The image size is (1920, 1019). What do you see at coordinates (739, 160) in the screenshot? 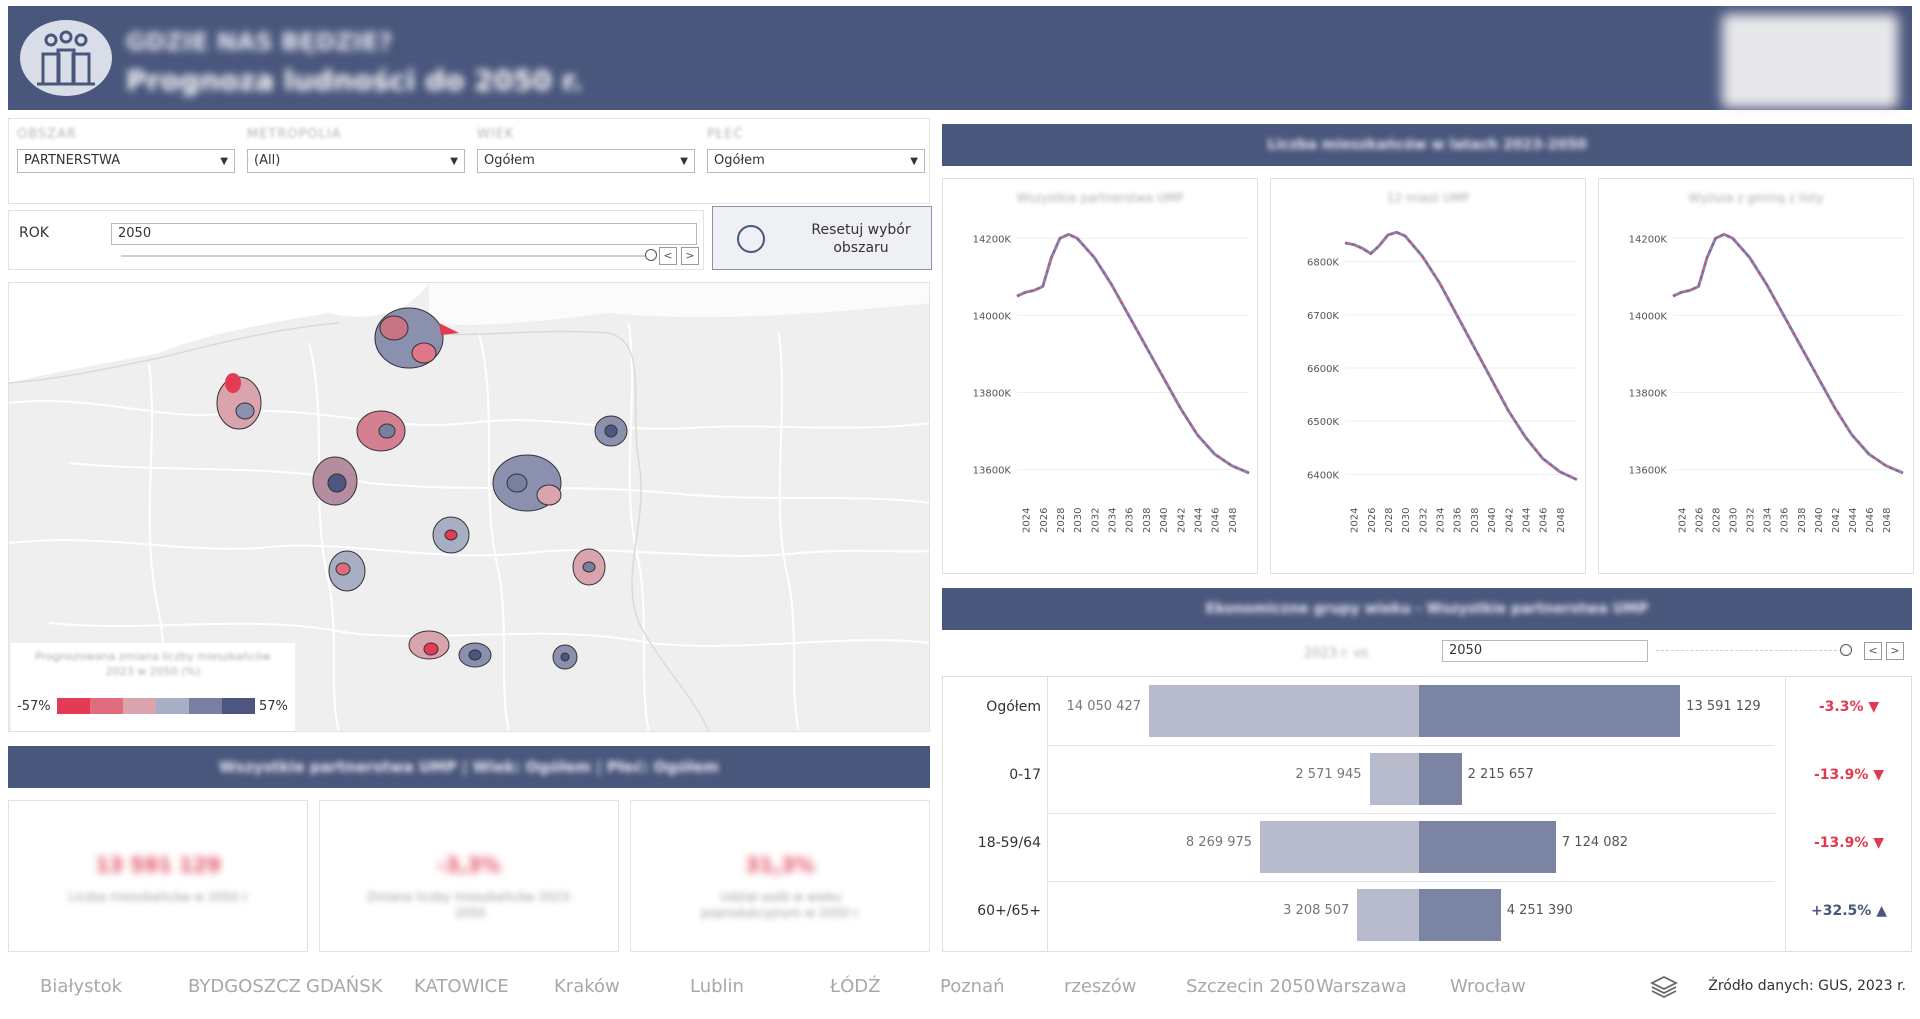
I see `select-value: Ogółem` at bounding box center [739, 160].